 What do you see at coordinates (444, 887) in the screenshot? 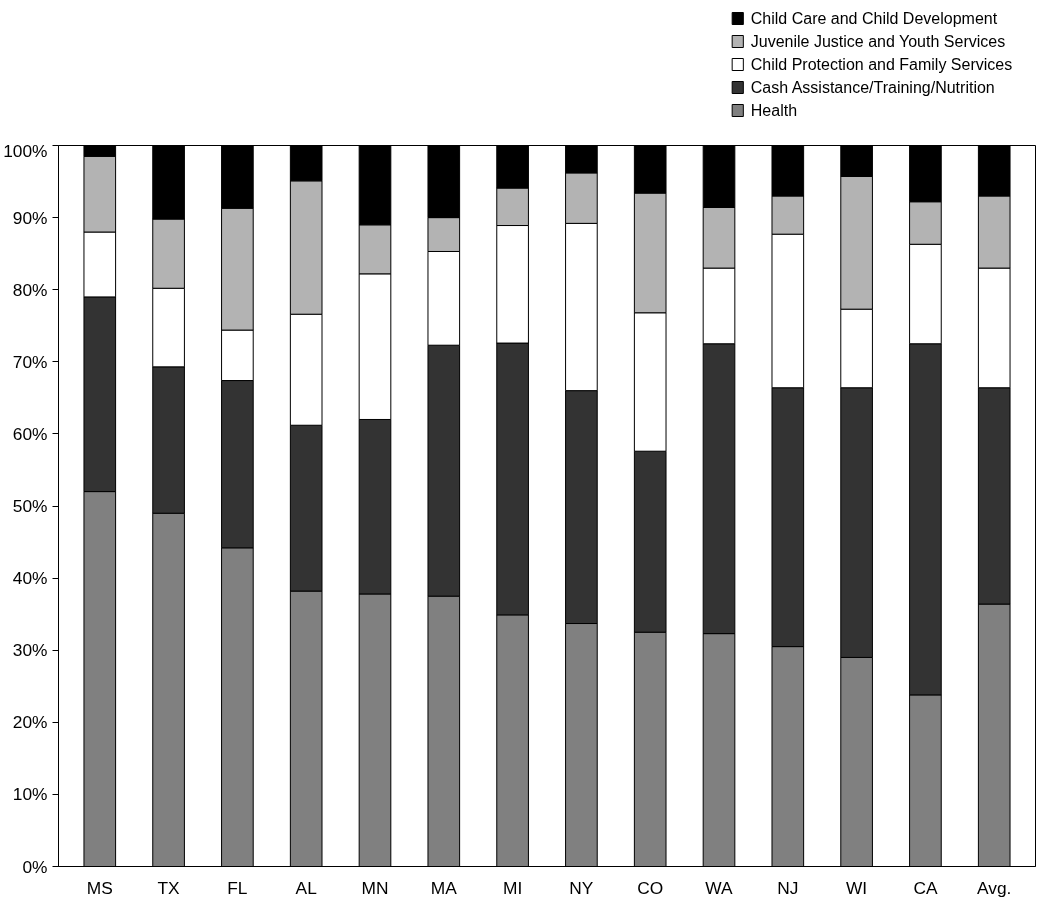
I see `x-tick-label: MA` at bounding box center [444, 887].